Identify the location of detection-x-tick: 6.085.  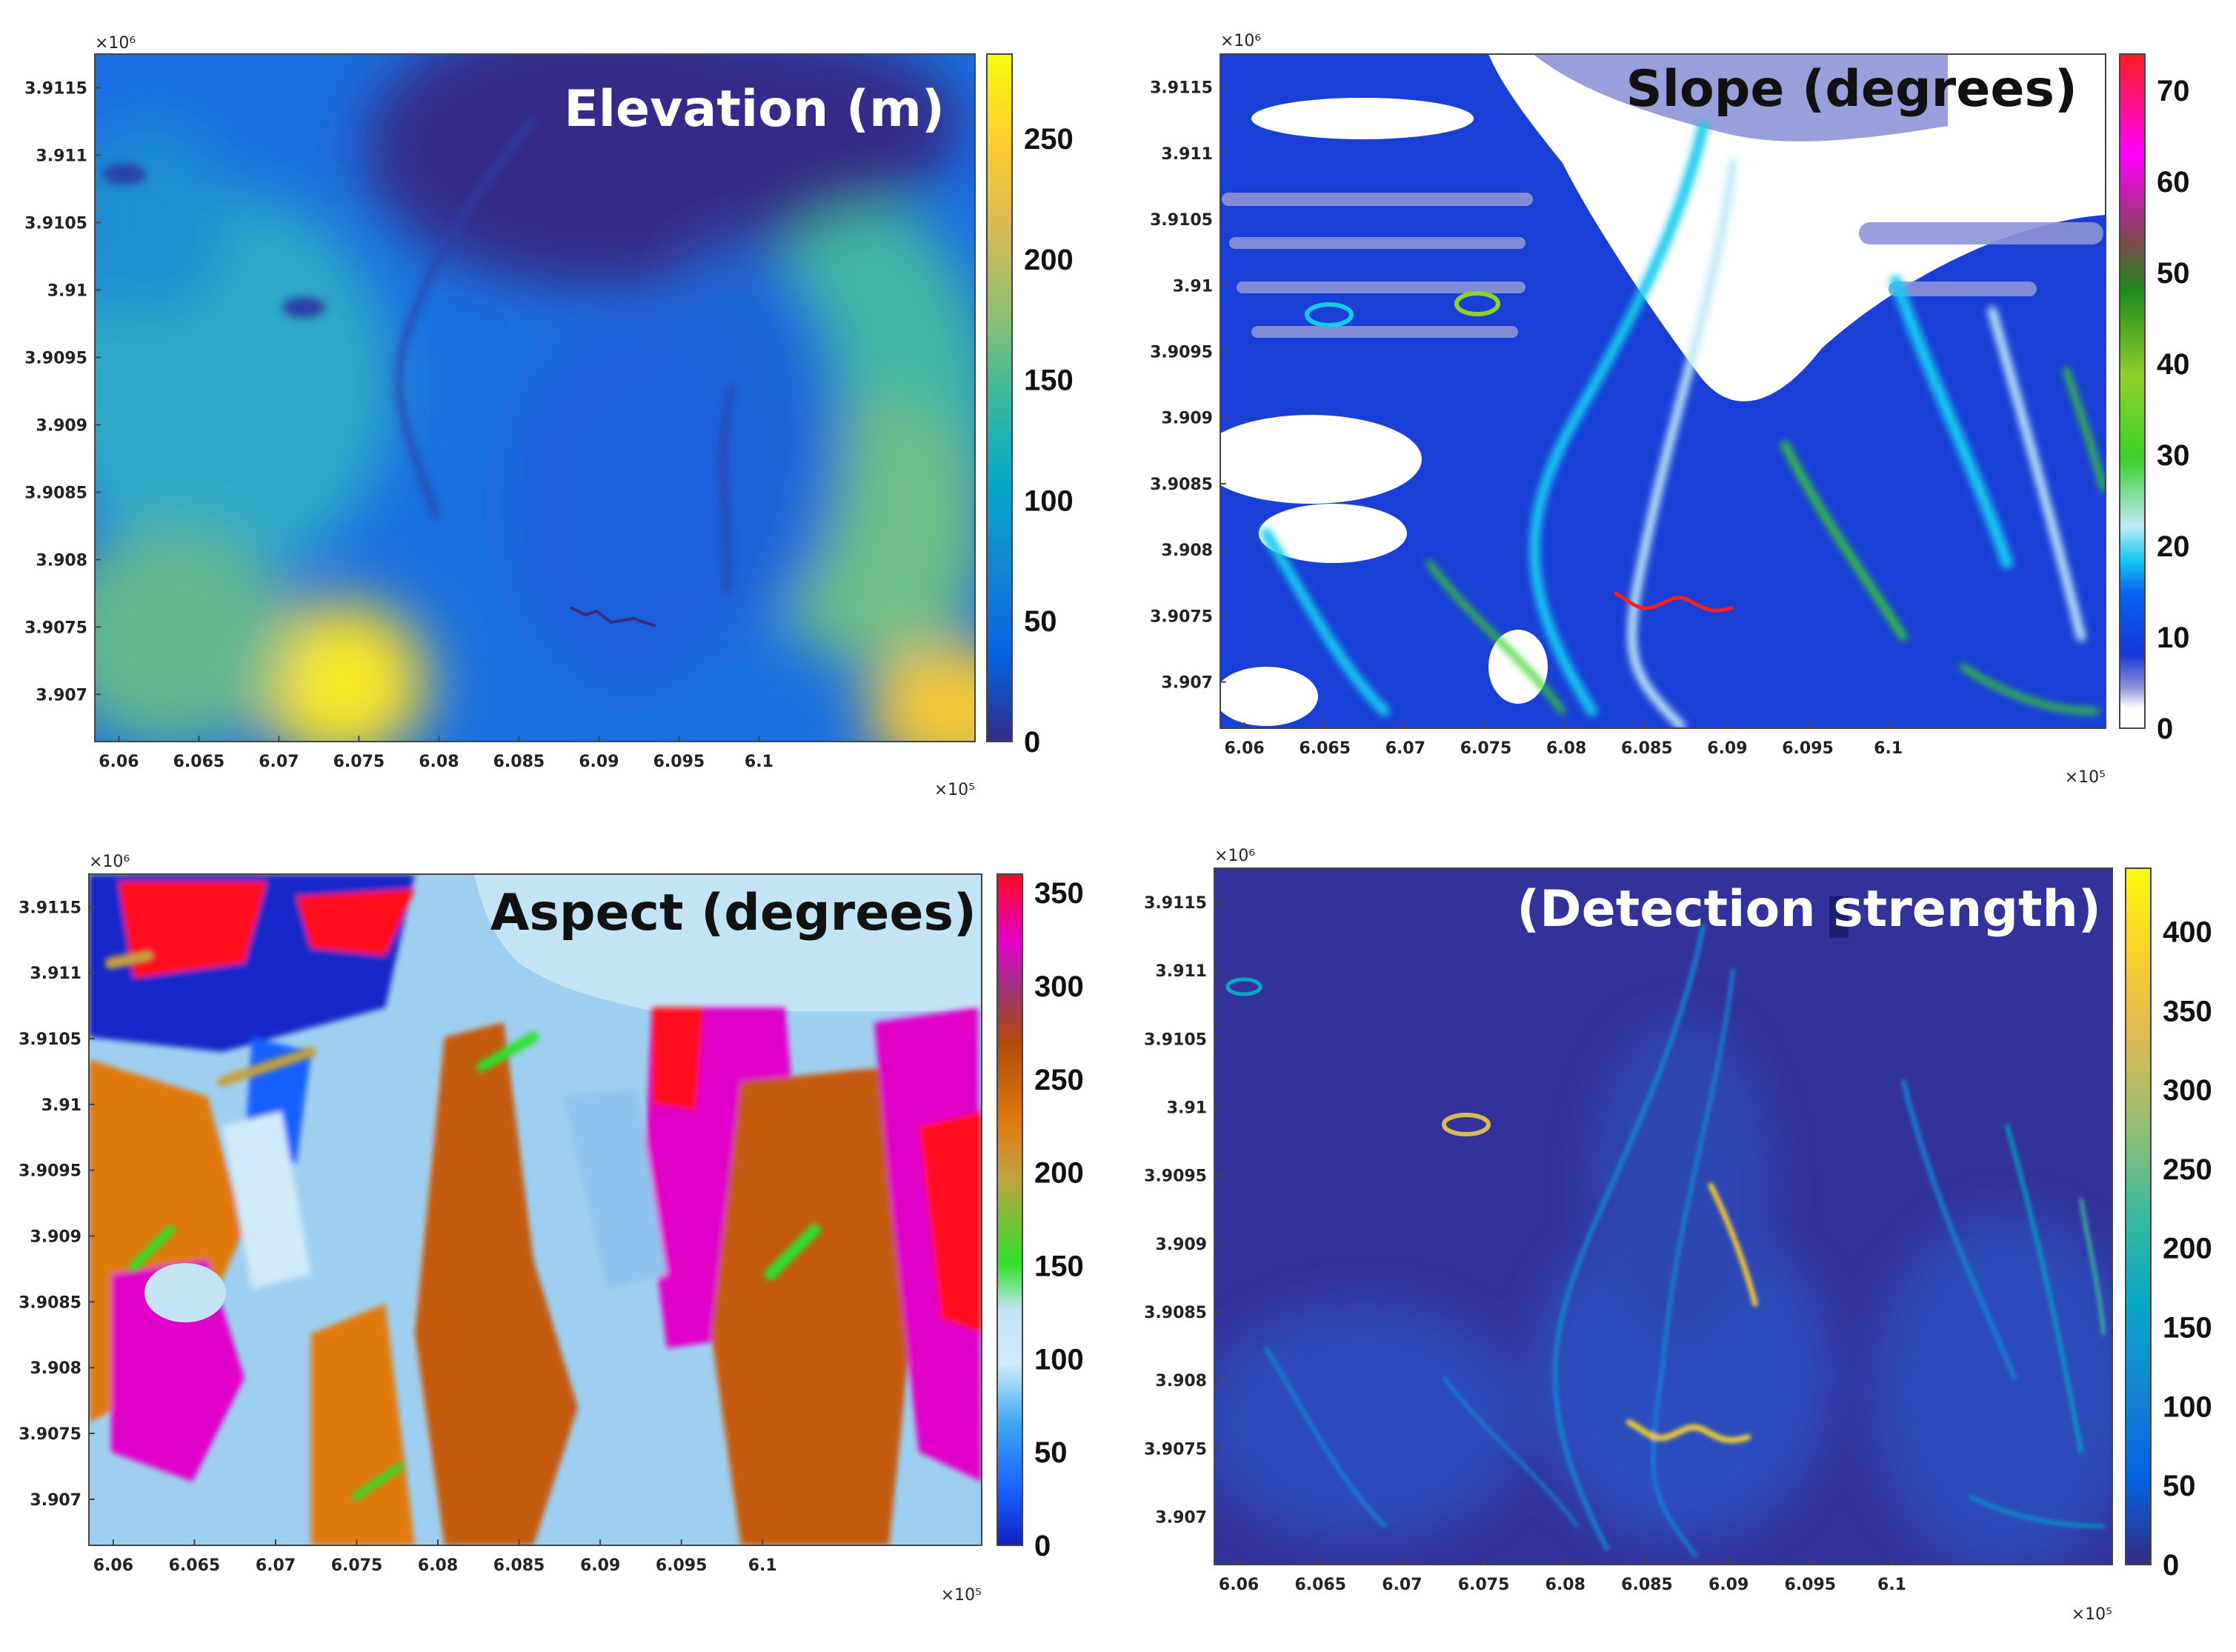
(1647, 1585).